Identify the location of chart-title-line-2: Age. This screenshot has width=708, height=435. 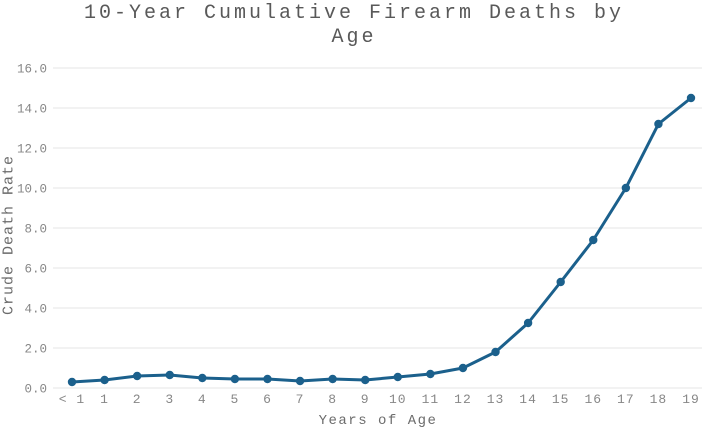
(354, 37).